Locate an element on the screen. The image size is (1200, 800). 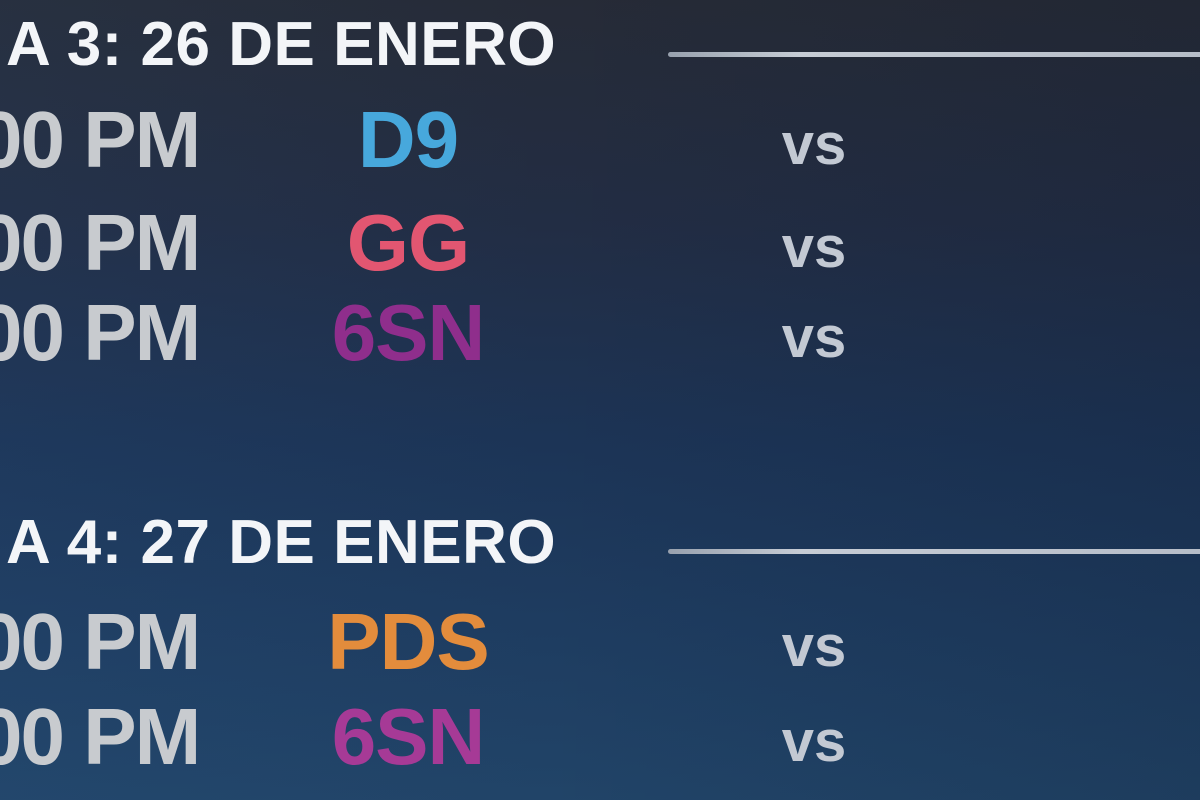
team-abbreviation: D9 is located at coordinates (408, 139).